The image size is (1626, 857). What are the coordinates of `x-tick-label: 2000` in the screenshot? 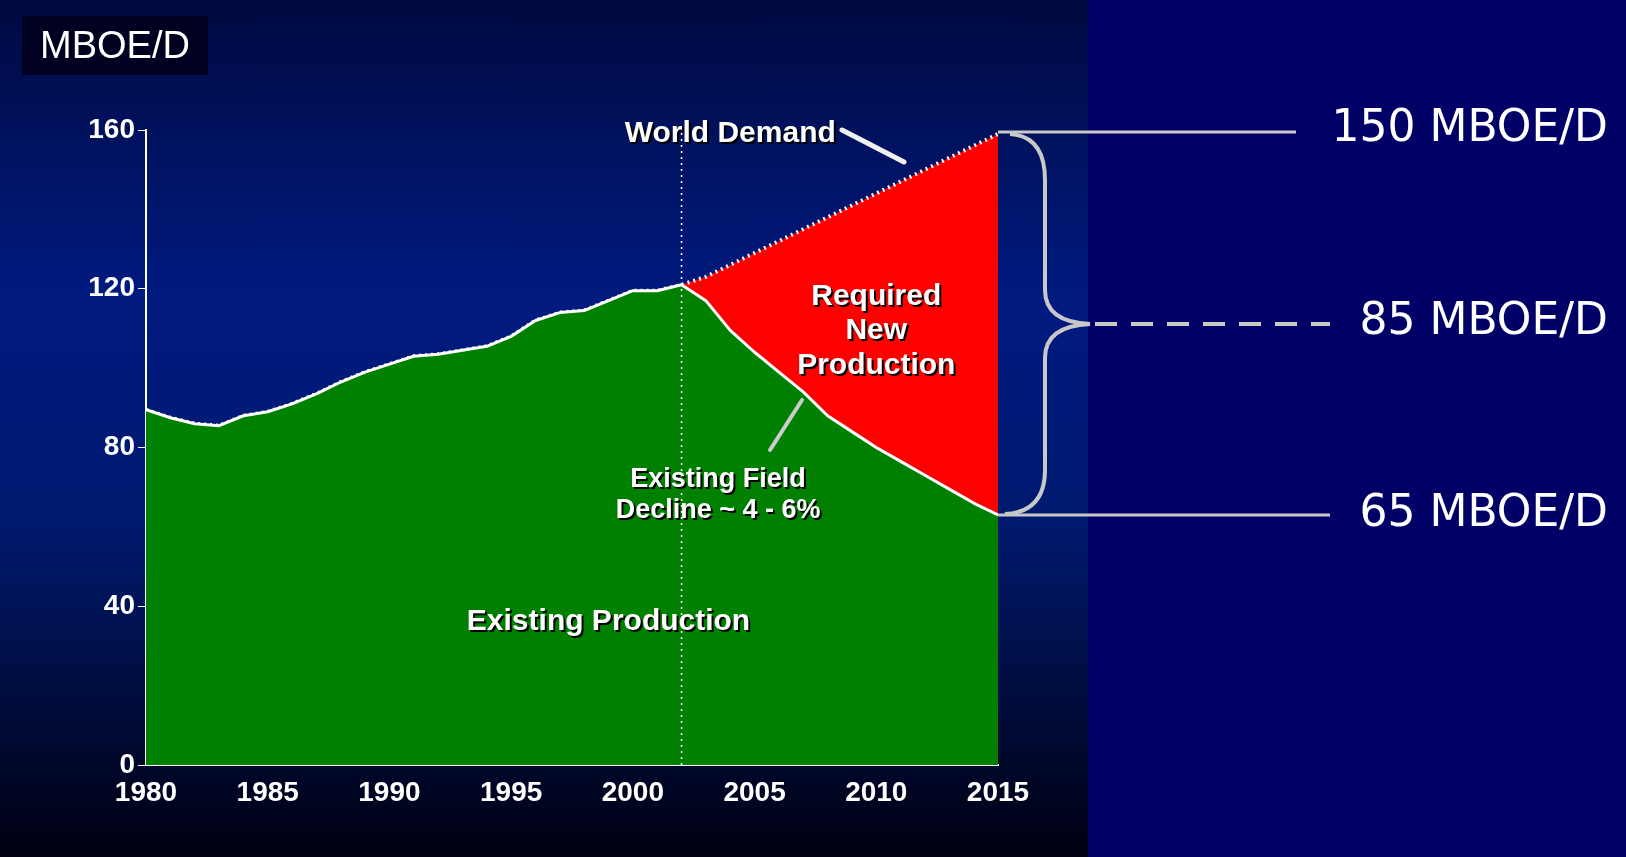 It's located at (633, 791).